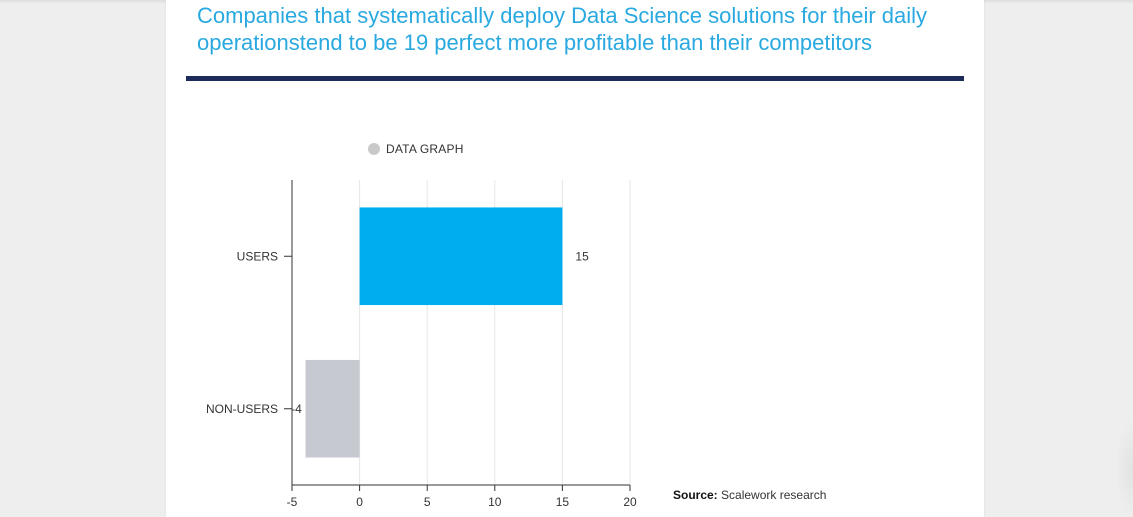 The image size is (1133, 517). What do you see at coordinates (359, 502) in the screenshot?
I see `x-tick-label: 0` at bounding box center [359, 502].